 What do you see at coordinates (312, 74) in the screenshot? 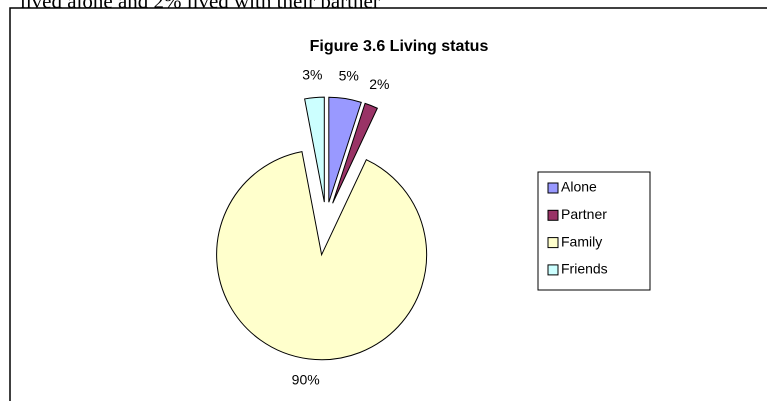
I see `data-label: 3%` at bounding box center [312, 74].